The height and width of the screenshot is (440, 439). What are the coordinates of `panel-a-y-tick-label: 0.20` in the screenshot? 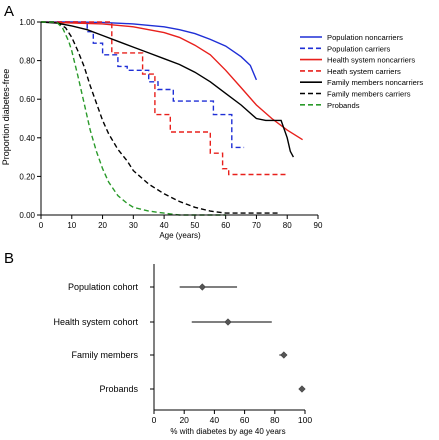 It's located at (27, 176).